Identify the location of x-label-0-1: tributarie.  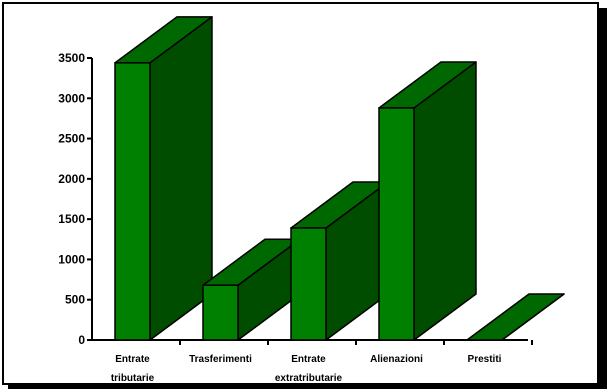
(133, 378).